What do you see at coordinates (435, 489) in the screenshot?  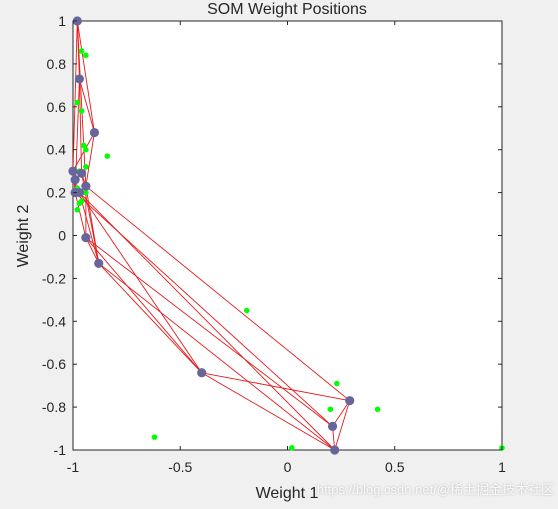 I see `watermark: https://blog.csdn.net/@稀土掘金技术社区` at bounding box center [435, 489].